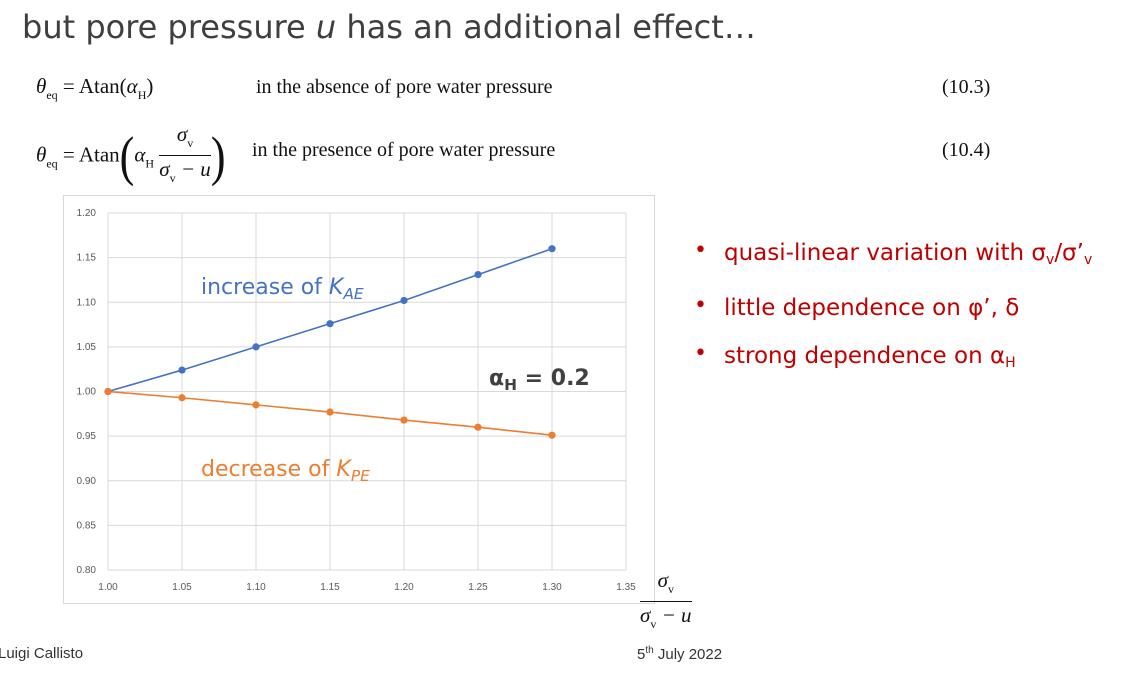  I want to click on increase-annotation: increase of KAE, so click(282, 289).